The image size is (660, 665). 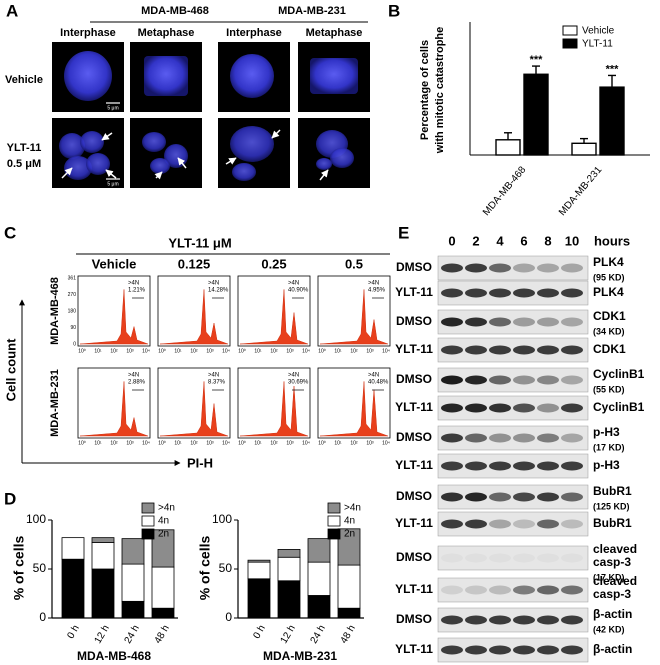 What do you see at coordinates (334, 33) in the screenshot?
I see `phase-header: Metaphase` at bounding box center [334, 33].